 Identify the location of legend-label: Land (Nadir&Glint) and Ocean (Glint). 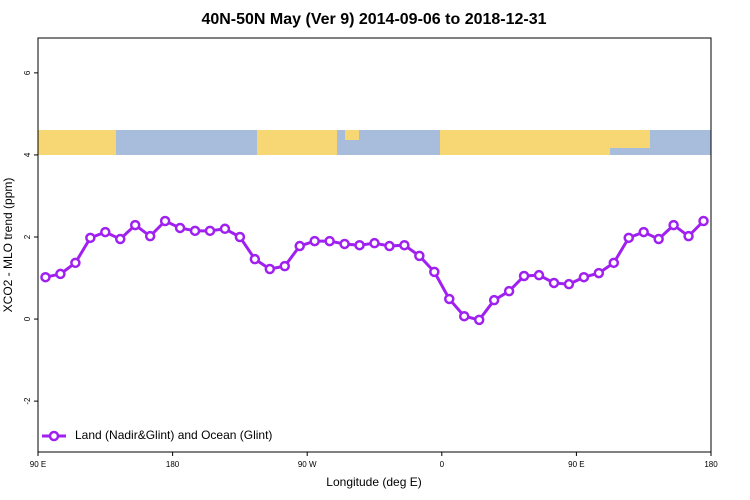
(173, 435).